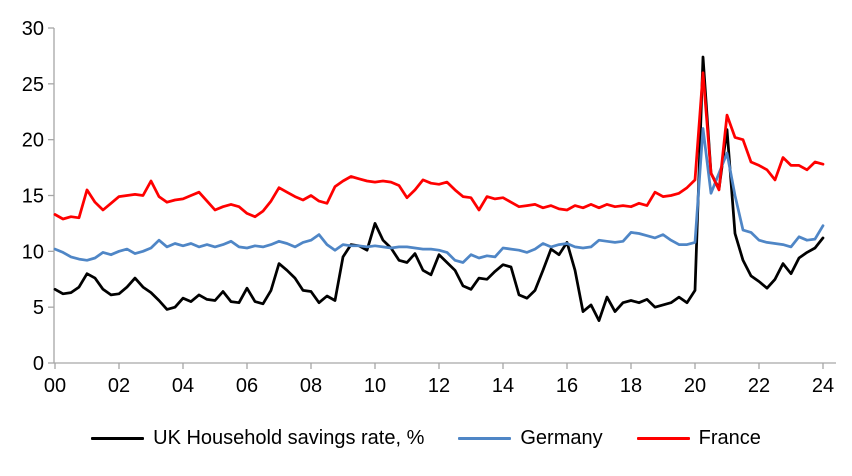  I want to click on x-tick-label: 12, so click(439, 386).